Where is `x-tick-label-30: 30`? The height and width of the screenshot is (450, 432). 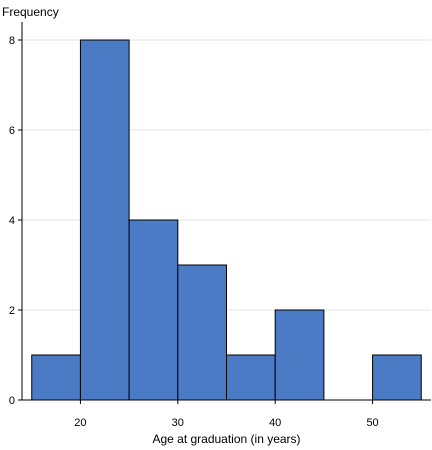 x-tick-label-30: 30 is located at coordinates (178, 423).